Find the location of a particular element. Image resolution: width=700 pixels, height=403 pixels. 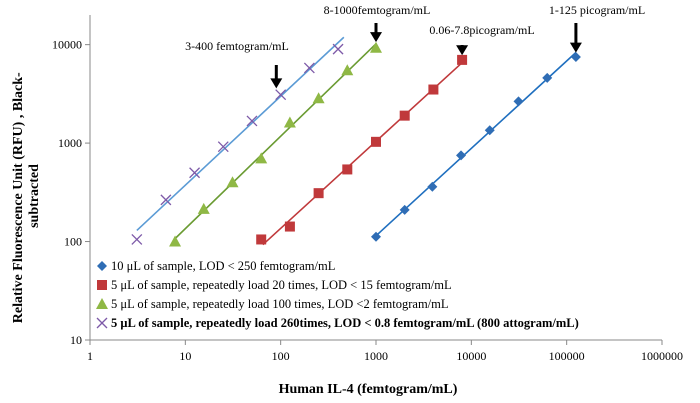

x-tick-label: 10000 is located at coordinates (471, 356).